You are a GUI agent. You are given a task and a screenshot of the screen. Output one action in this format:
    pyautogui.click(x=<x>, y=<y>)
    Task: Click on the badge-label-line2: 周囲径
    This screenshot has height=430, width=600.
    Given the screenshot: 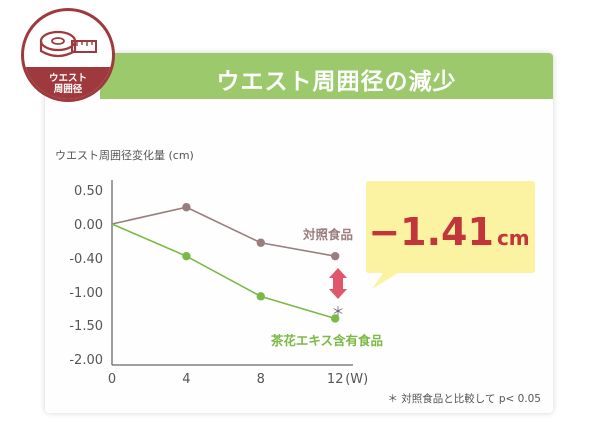 What is the action you would take?
    pyautogui.click(x=68, y=89)
    